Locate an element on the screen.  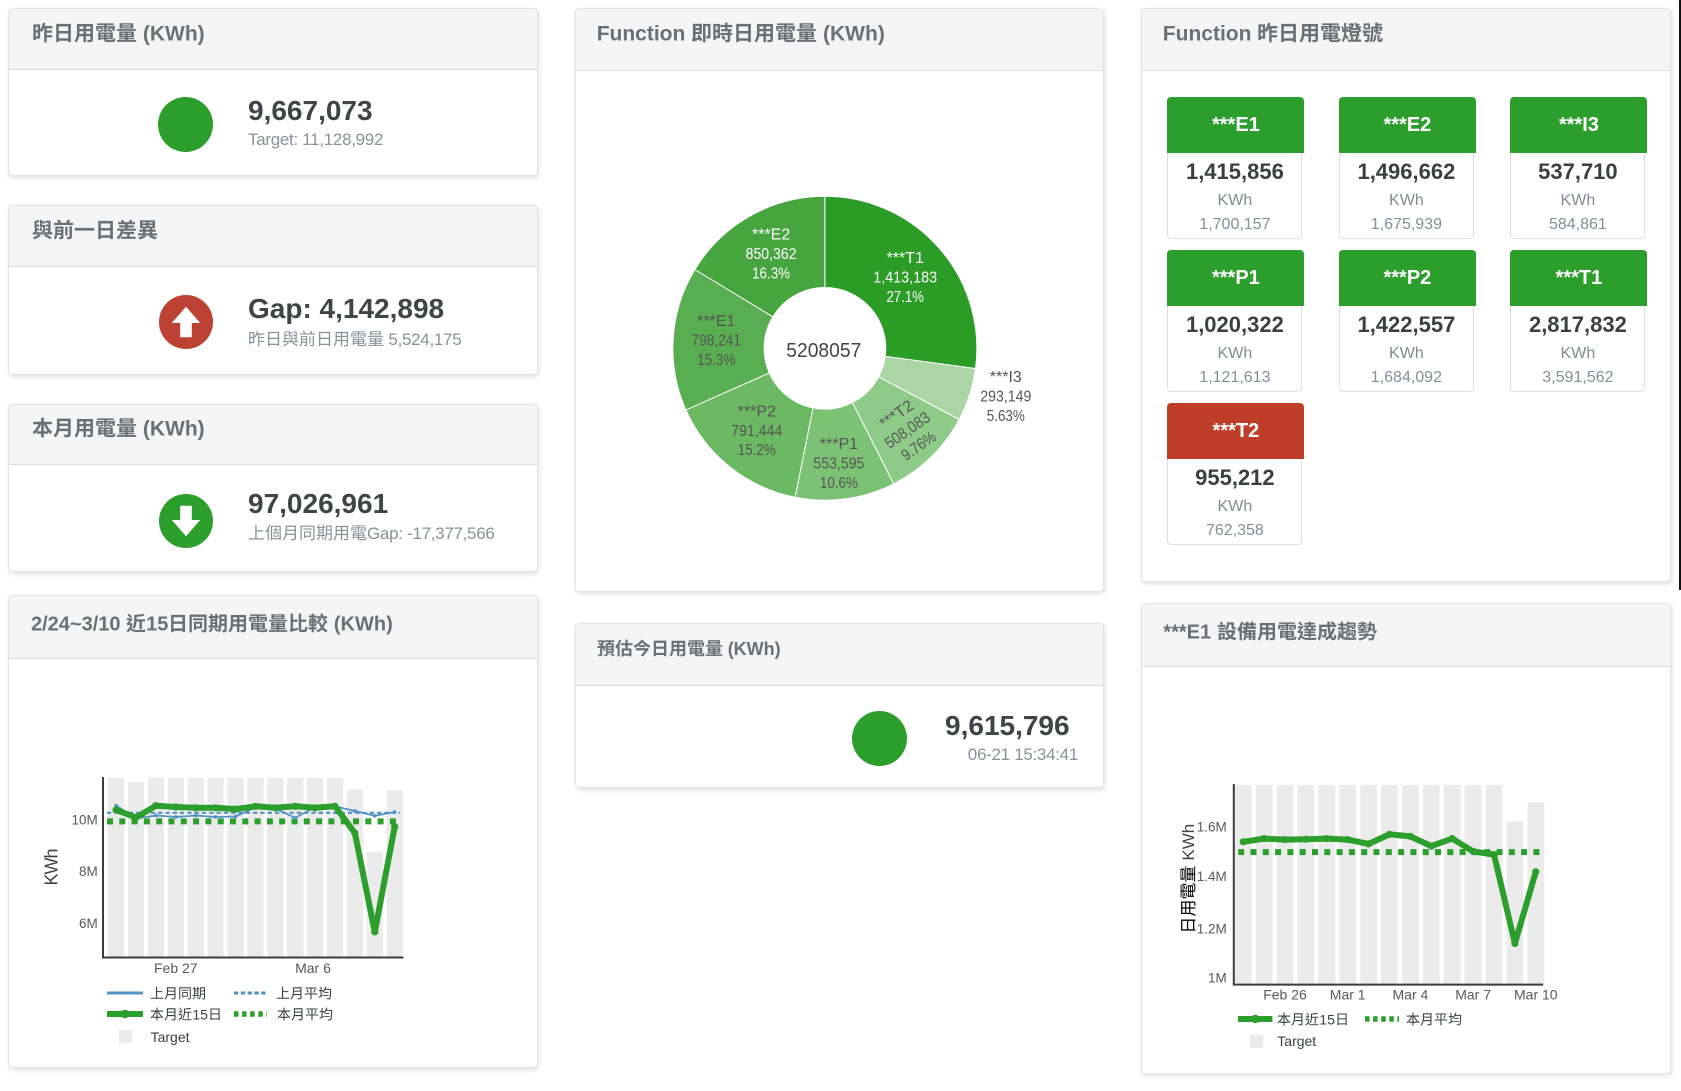
svg-text: 5.63% is located at coordinates (1005, 416).